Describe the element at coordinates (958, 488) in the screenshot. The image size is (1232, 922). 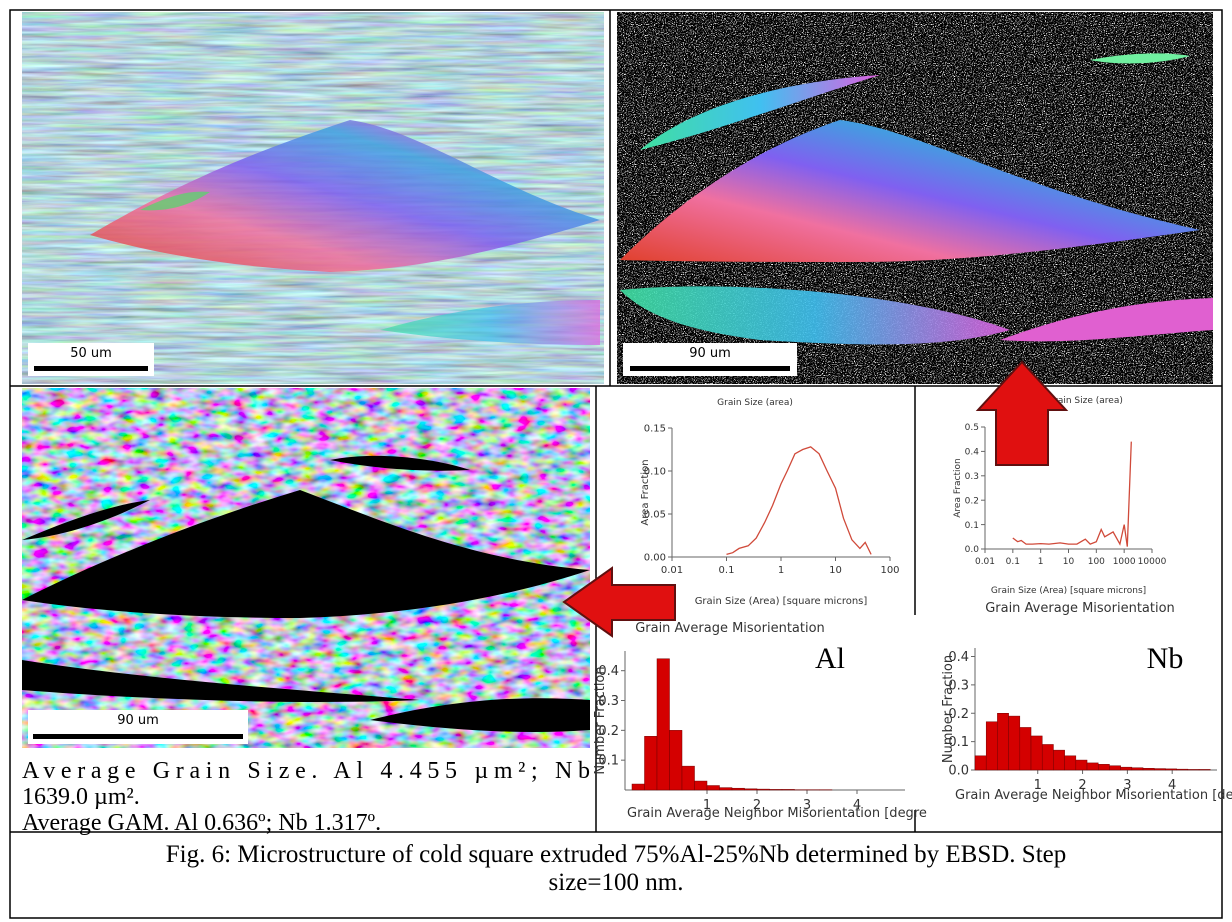
I see `y-axis-label: Area Fraction` at that location.